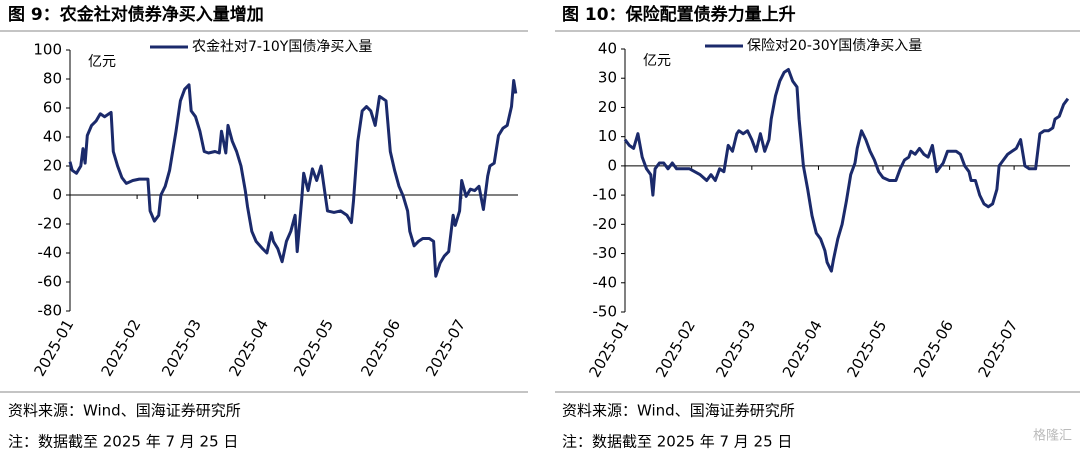  What do you see at coordinates (1052, 436) in the screenshot?
I see `watermark: 格隆汇` at bounding box center [1052, 436].